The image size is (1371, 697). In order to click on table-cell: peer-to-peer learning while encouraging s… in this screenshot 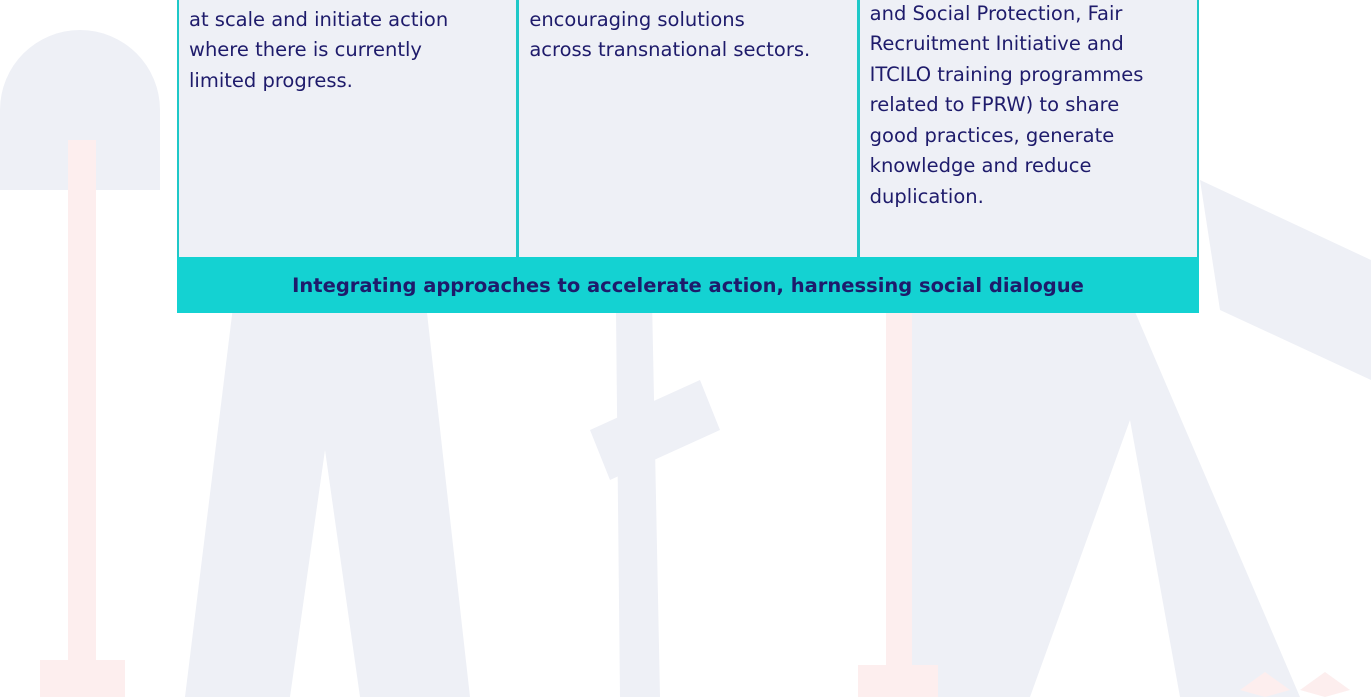, I will do `click(687, 128)`.